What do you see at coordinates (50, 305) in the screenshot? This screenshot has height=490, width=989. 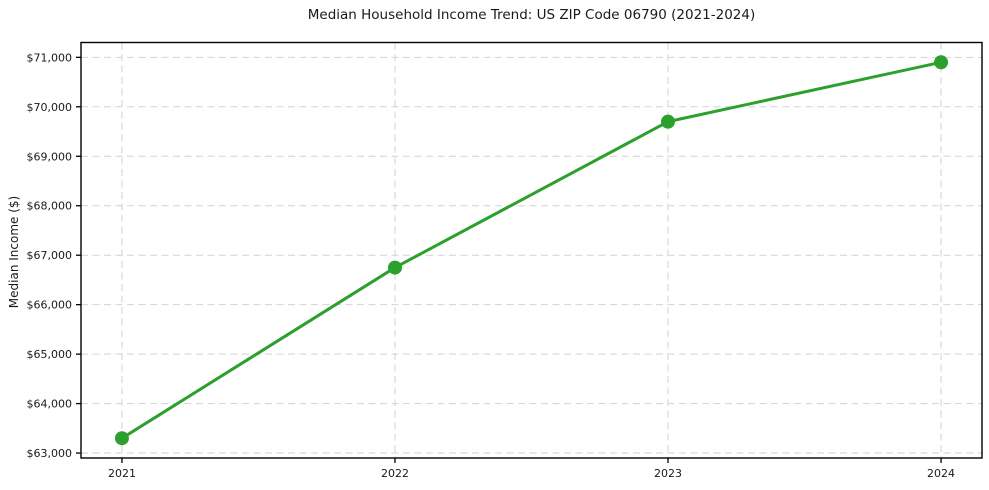 I see `y-tick-label: $66,000` at bounding box center [50, 305].